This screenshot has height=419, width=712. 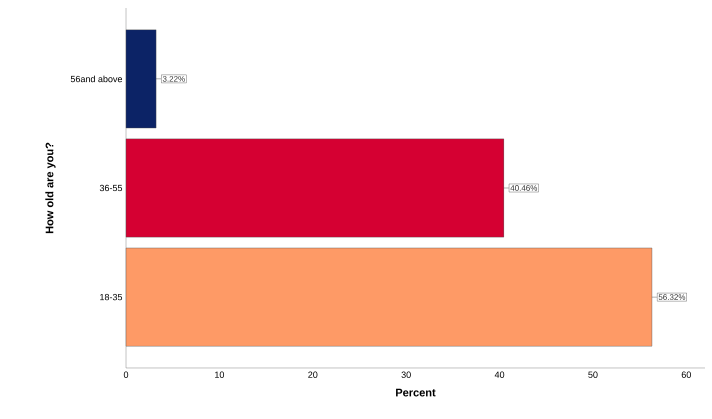 I want to click on data-label: 40.46%, so click(x=524, y=188).